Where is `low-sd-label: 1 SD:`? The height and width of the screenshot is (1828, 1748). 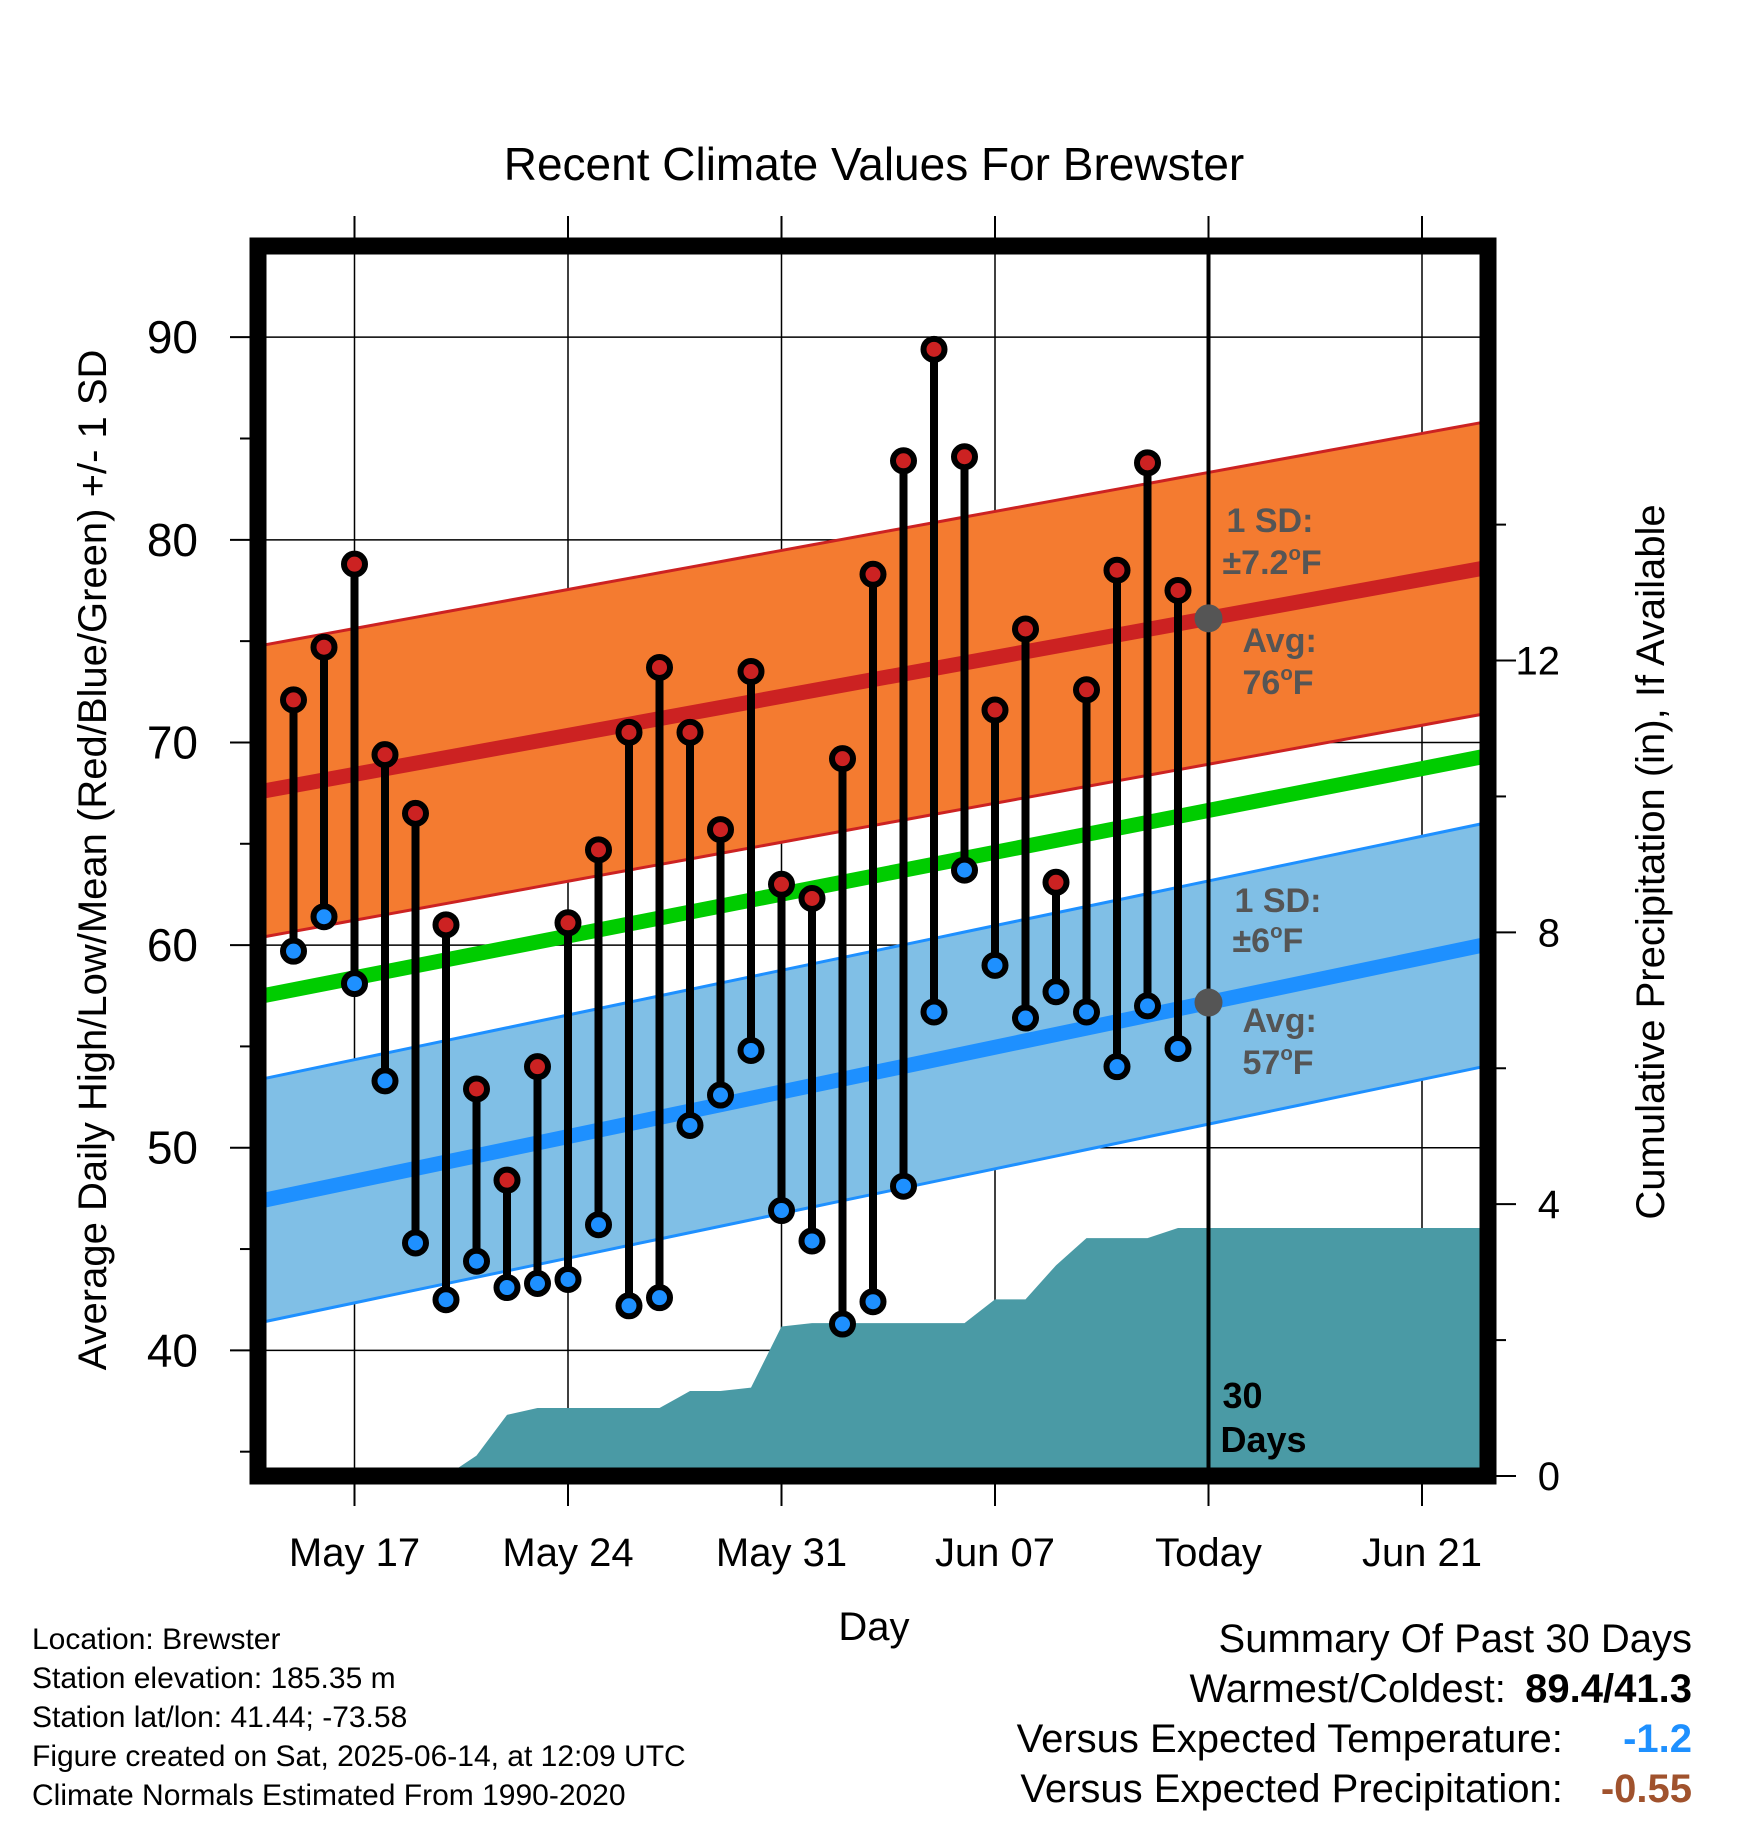 low-sd-label: 1 SD: is located at coordinates (1278, 901).